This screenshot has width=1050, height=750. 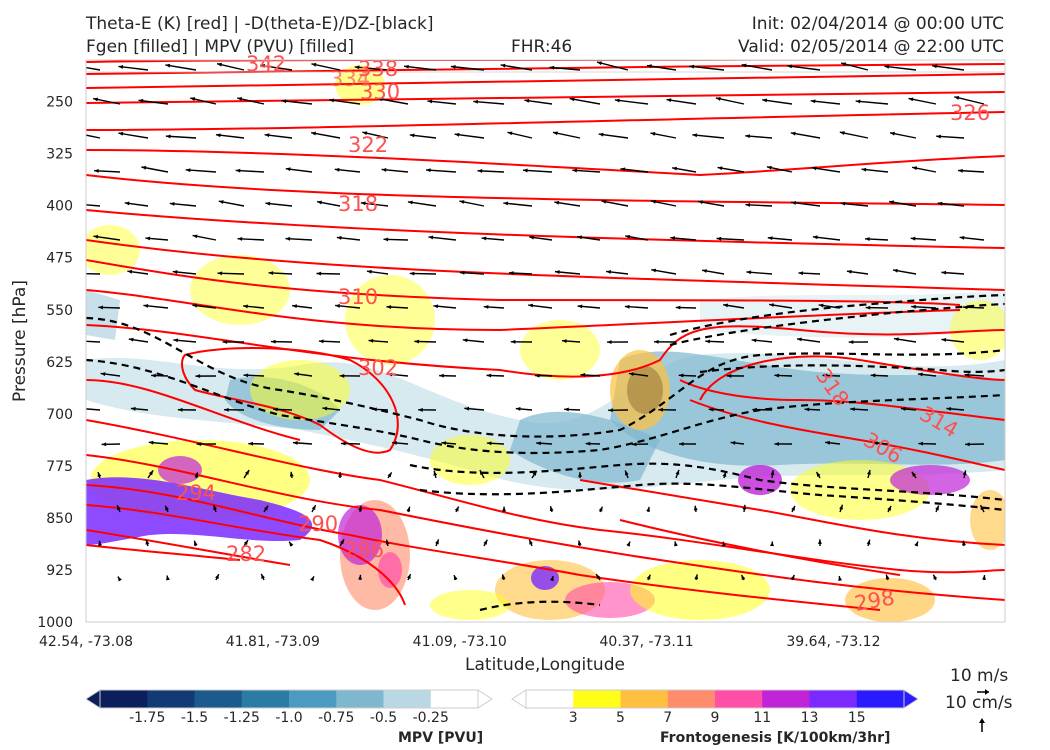 I want to click on x-tick-label: 41.09, -73.10, so click(x=460, y=642).